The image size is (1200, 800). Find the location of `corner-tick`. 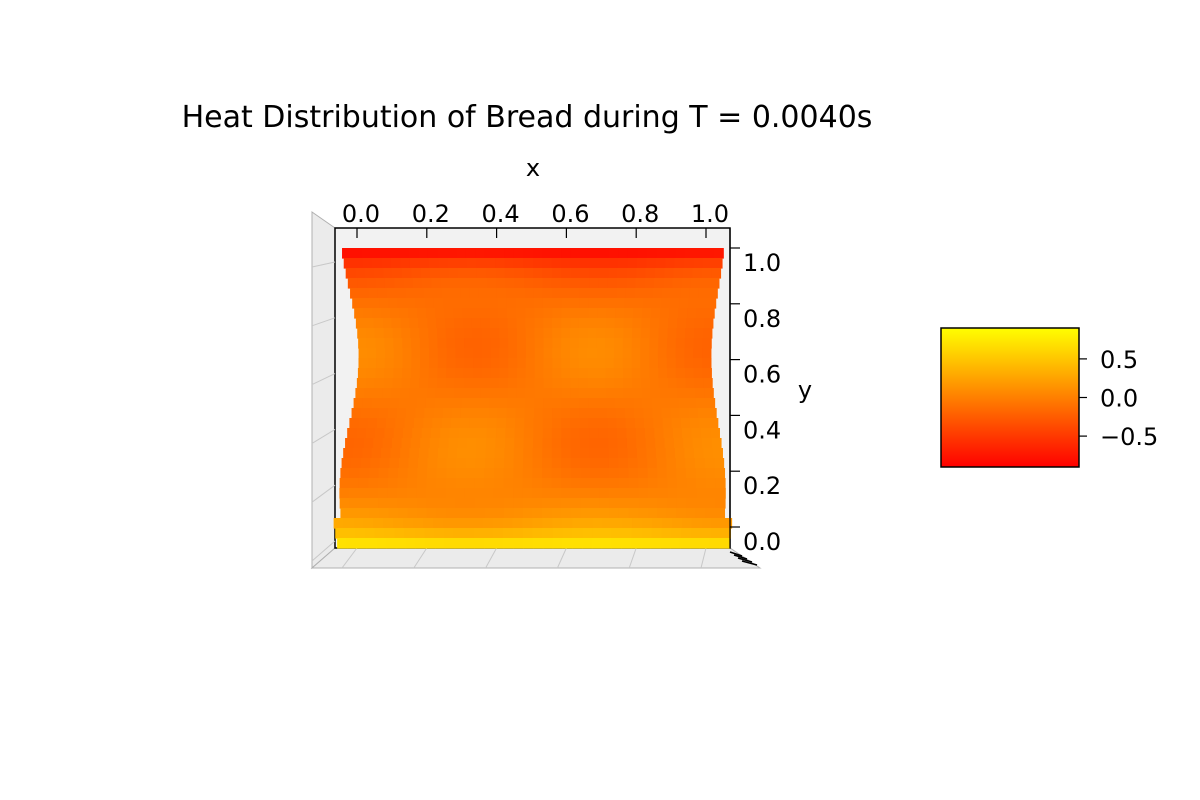

corner-tick is located at coordinates (749, 563).